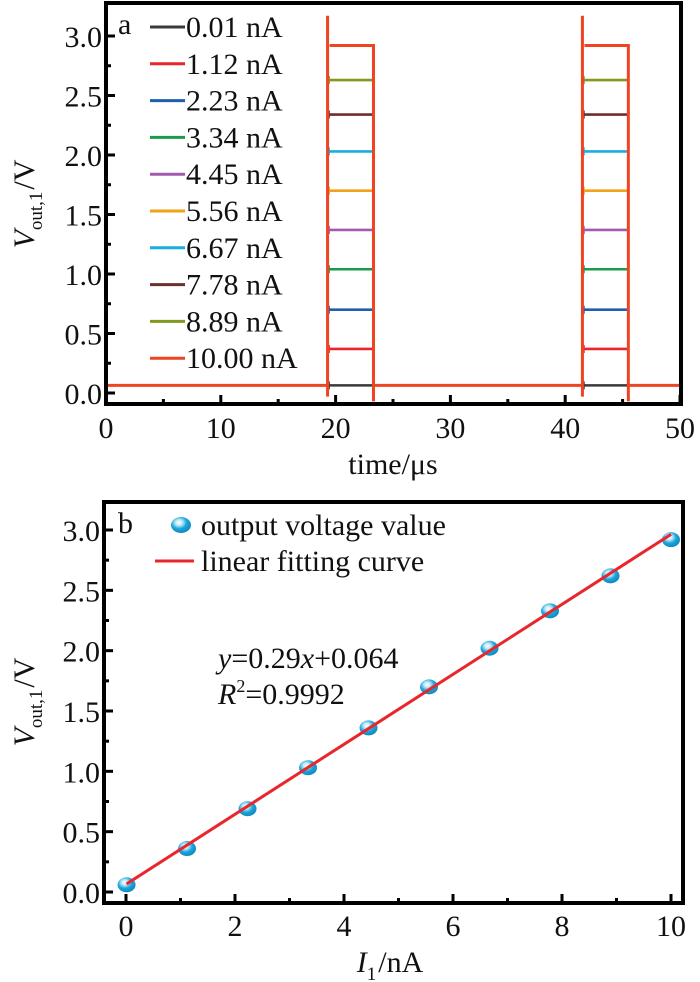 This screenshot has width=700, height=982. I want to click on x-tick-label-b: 2, so click(235, 926).